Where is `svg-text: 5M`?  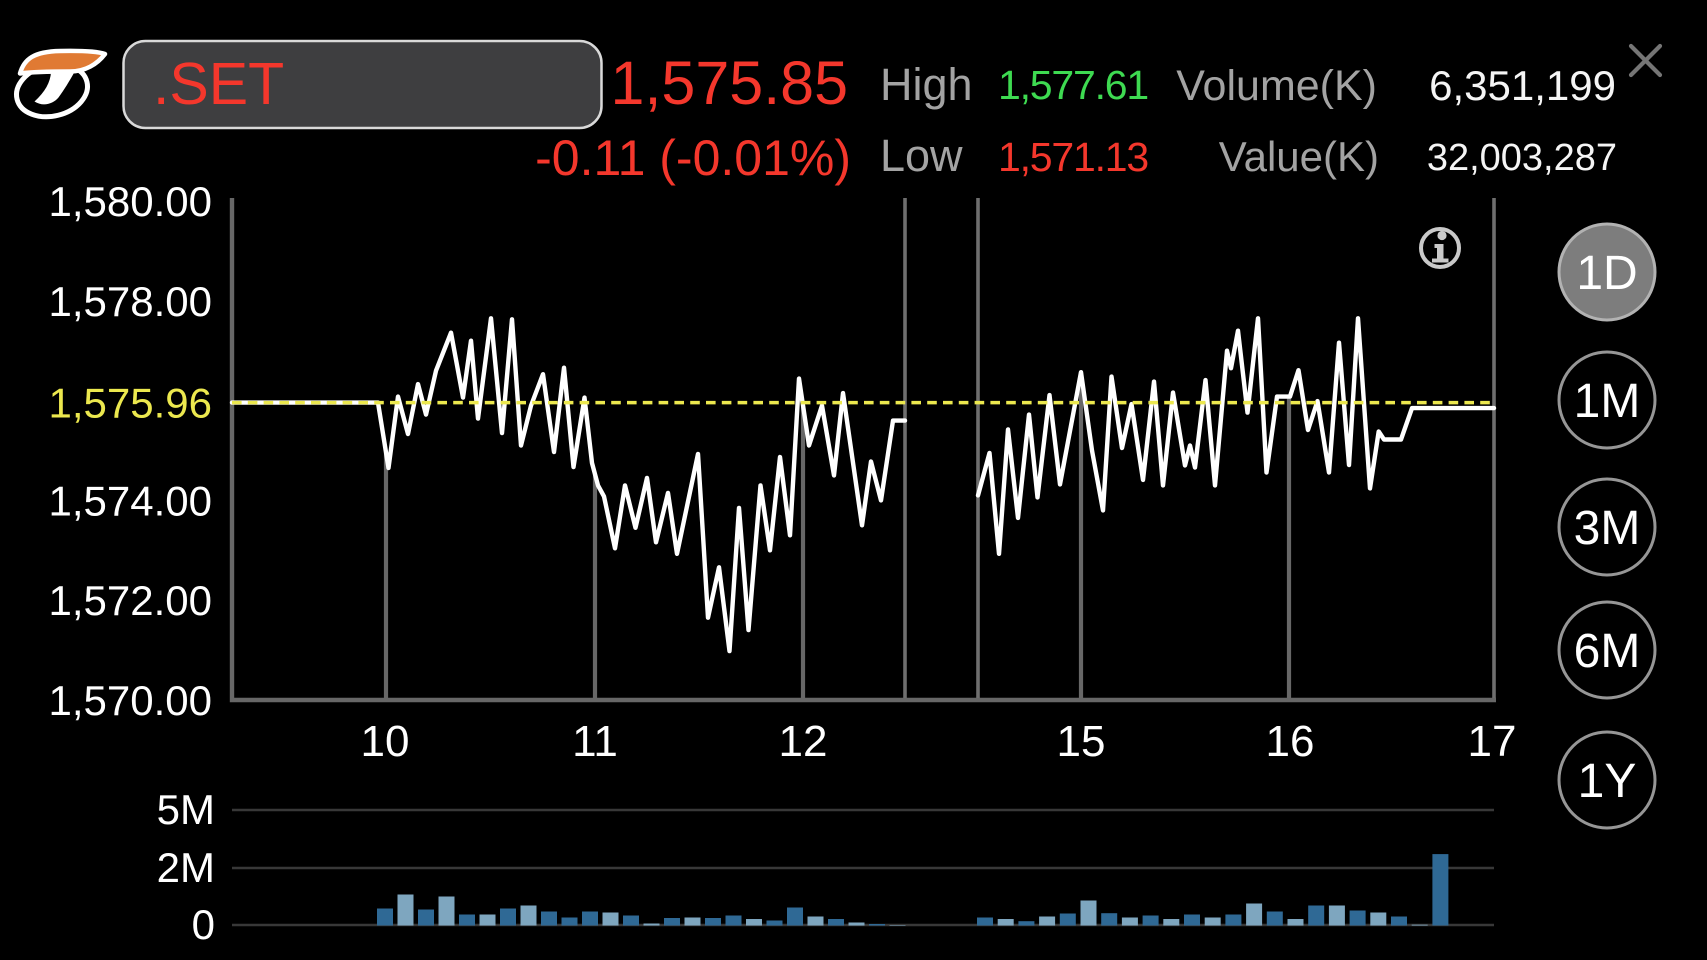
svg-text: 5M is located at coordinates (186, 809).